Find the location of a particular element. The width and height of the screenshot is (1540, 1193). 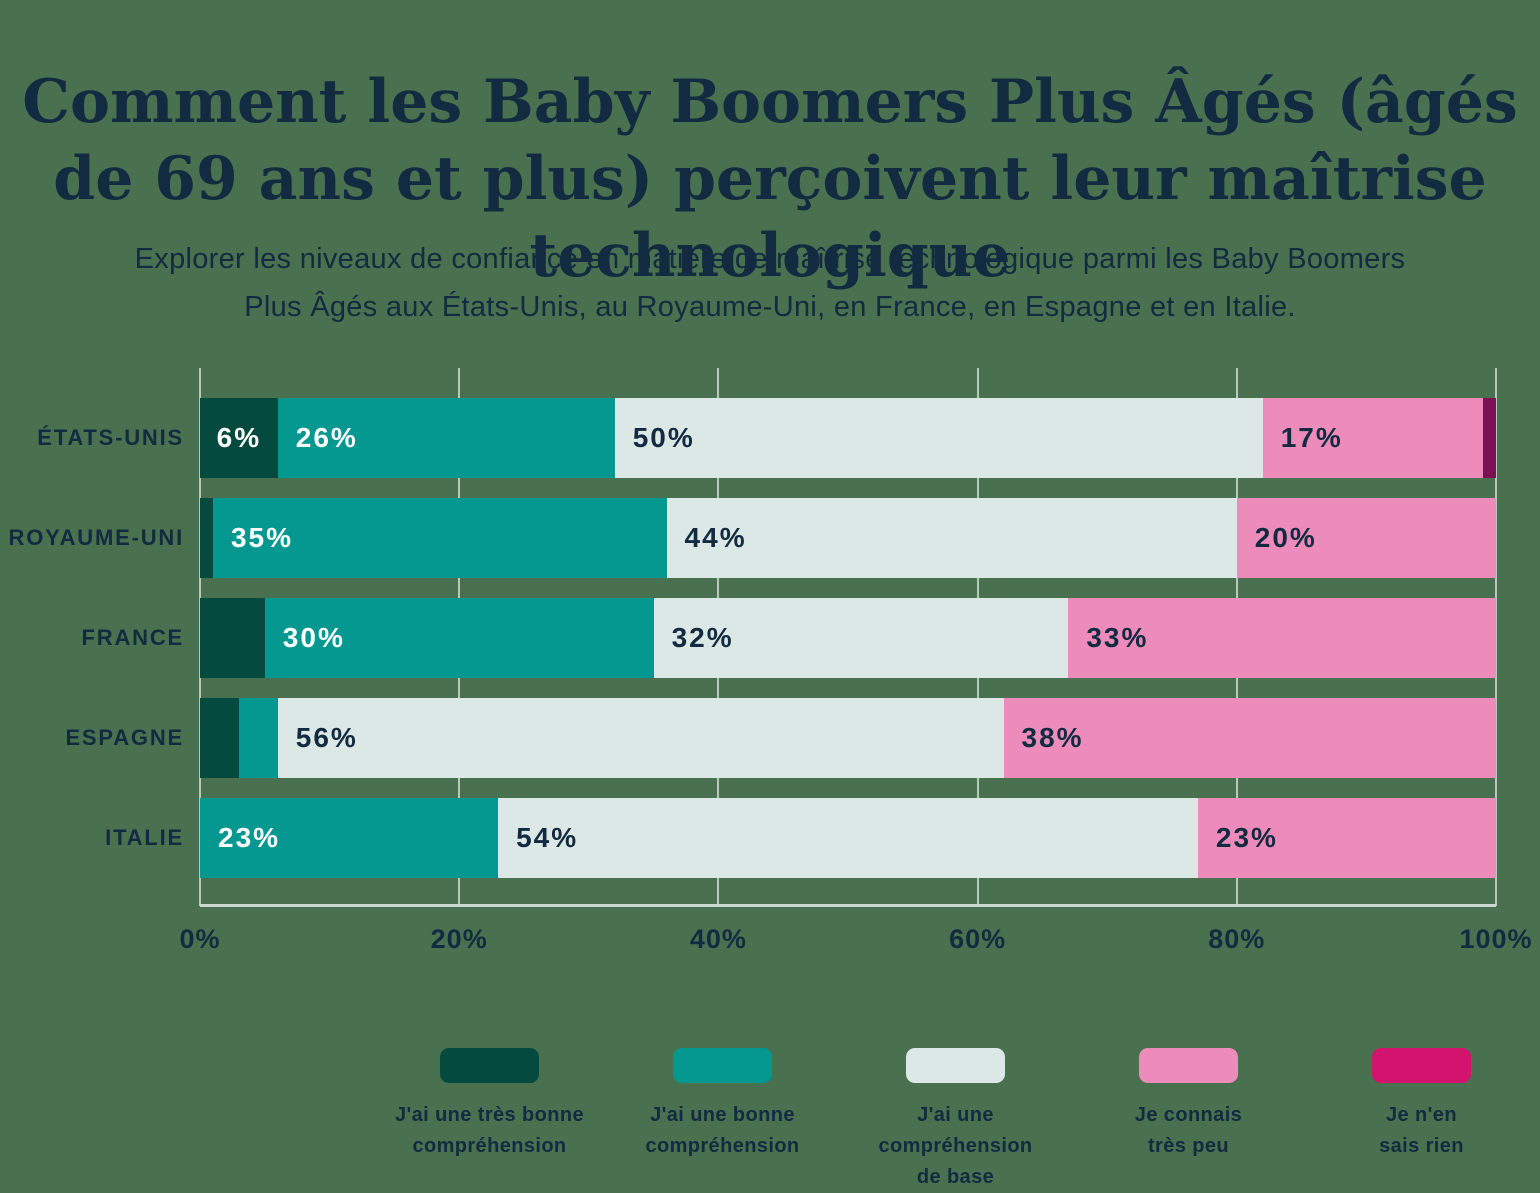

x-axis-tick-label: 80% is located at coordinates (1237, 939).